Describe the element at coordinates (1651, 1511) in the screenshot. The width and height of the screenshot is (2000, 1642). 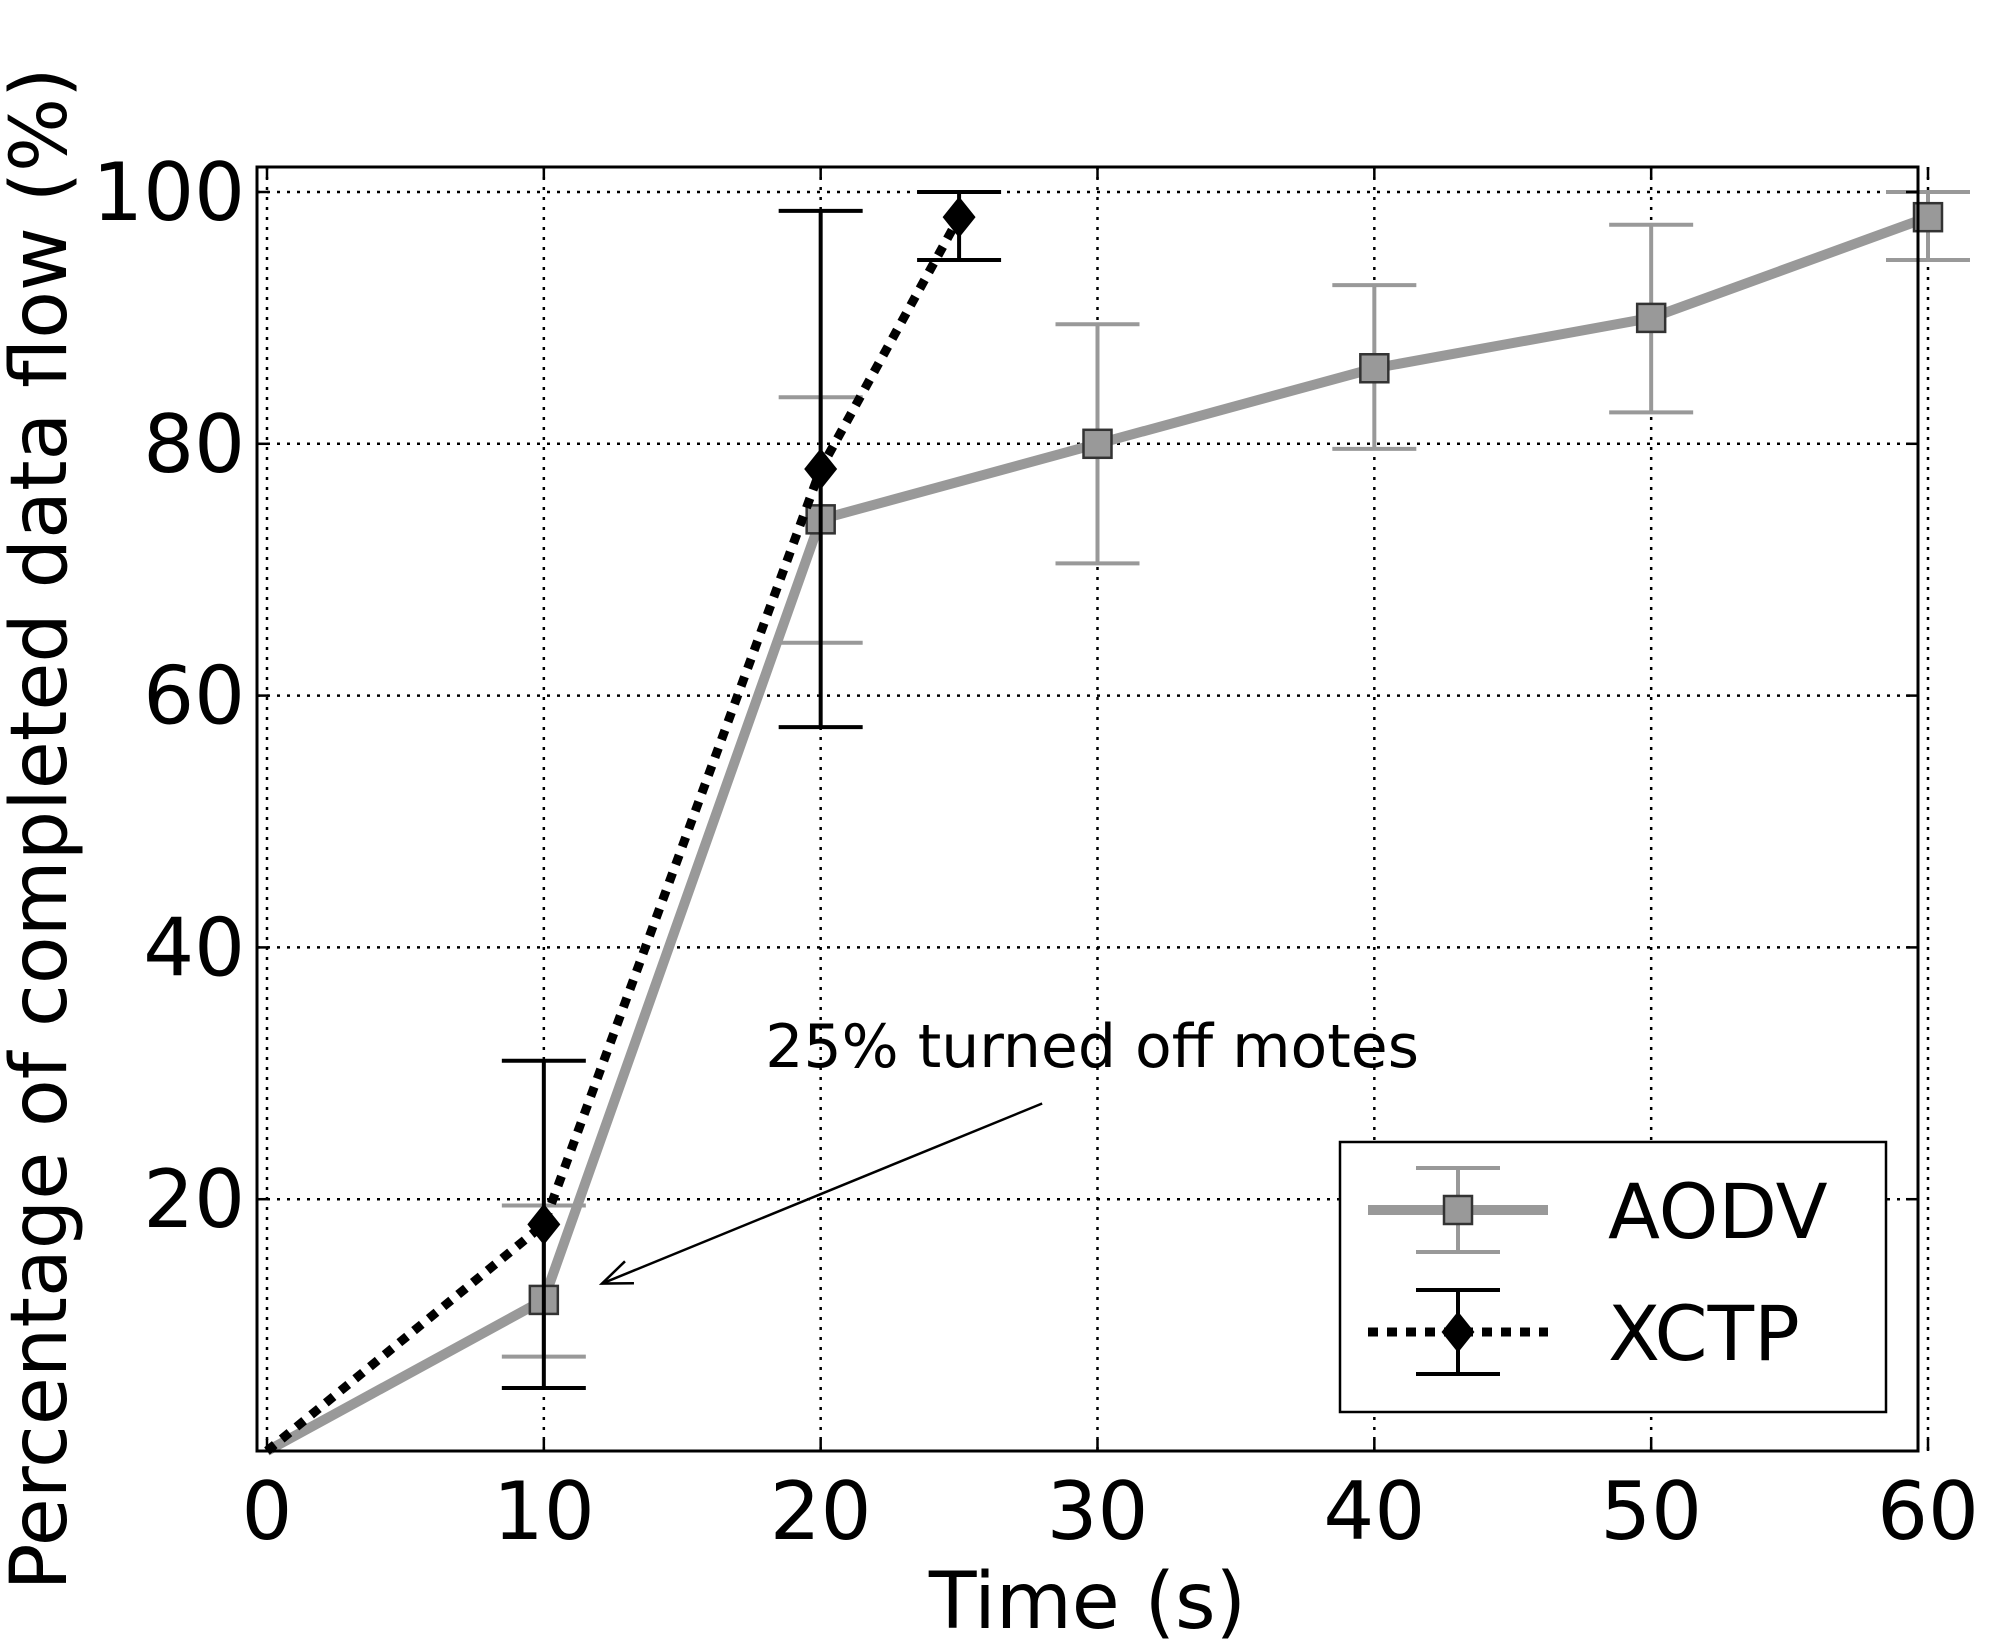
I see `x-tick-label: 50` at that location.